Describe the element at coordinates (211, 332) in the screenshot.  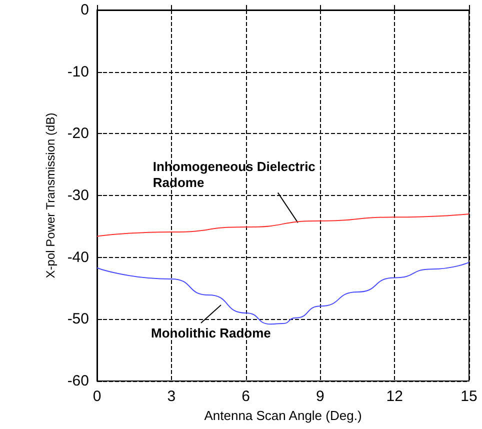
I see `annotation: Monolithic Radome` at that location.